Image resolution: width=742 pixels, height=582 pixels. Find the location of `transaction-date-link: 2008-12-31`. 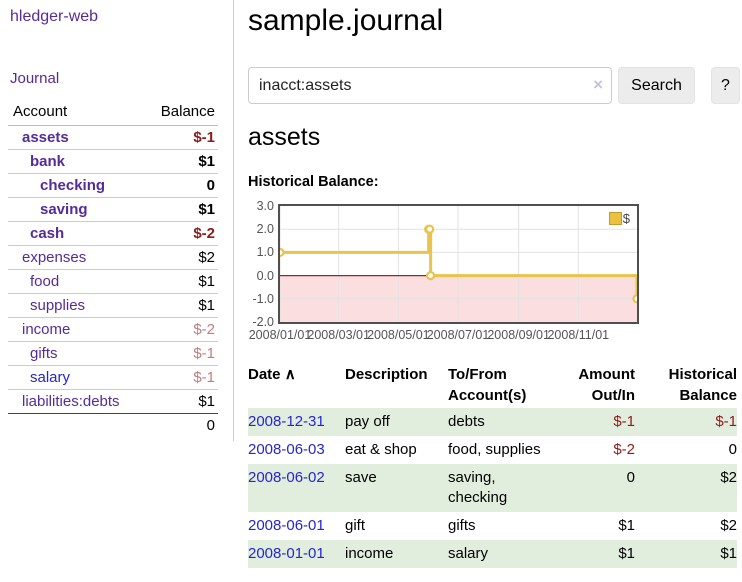

transaction-date-link: 2008-12-31 is located at coordinates (286, 421).